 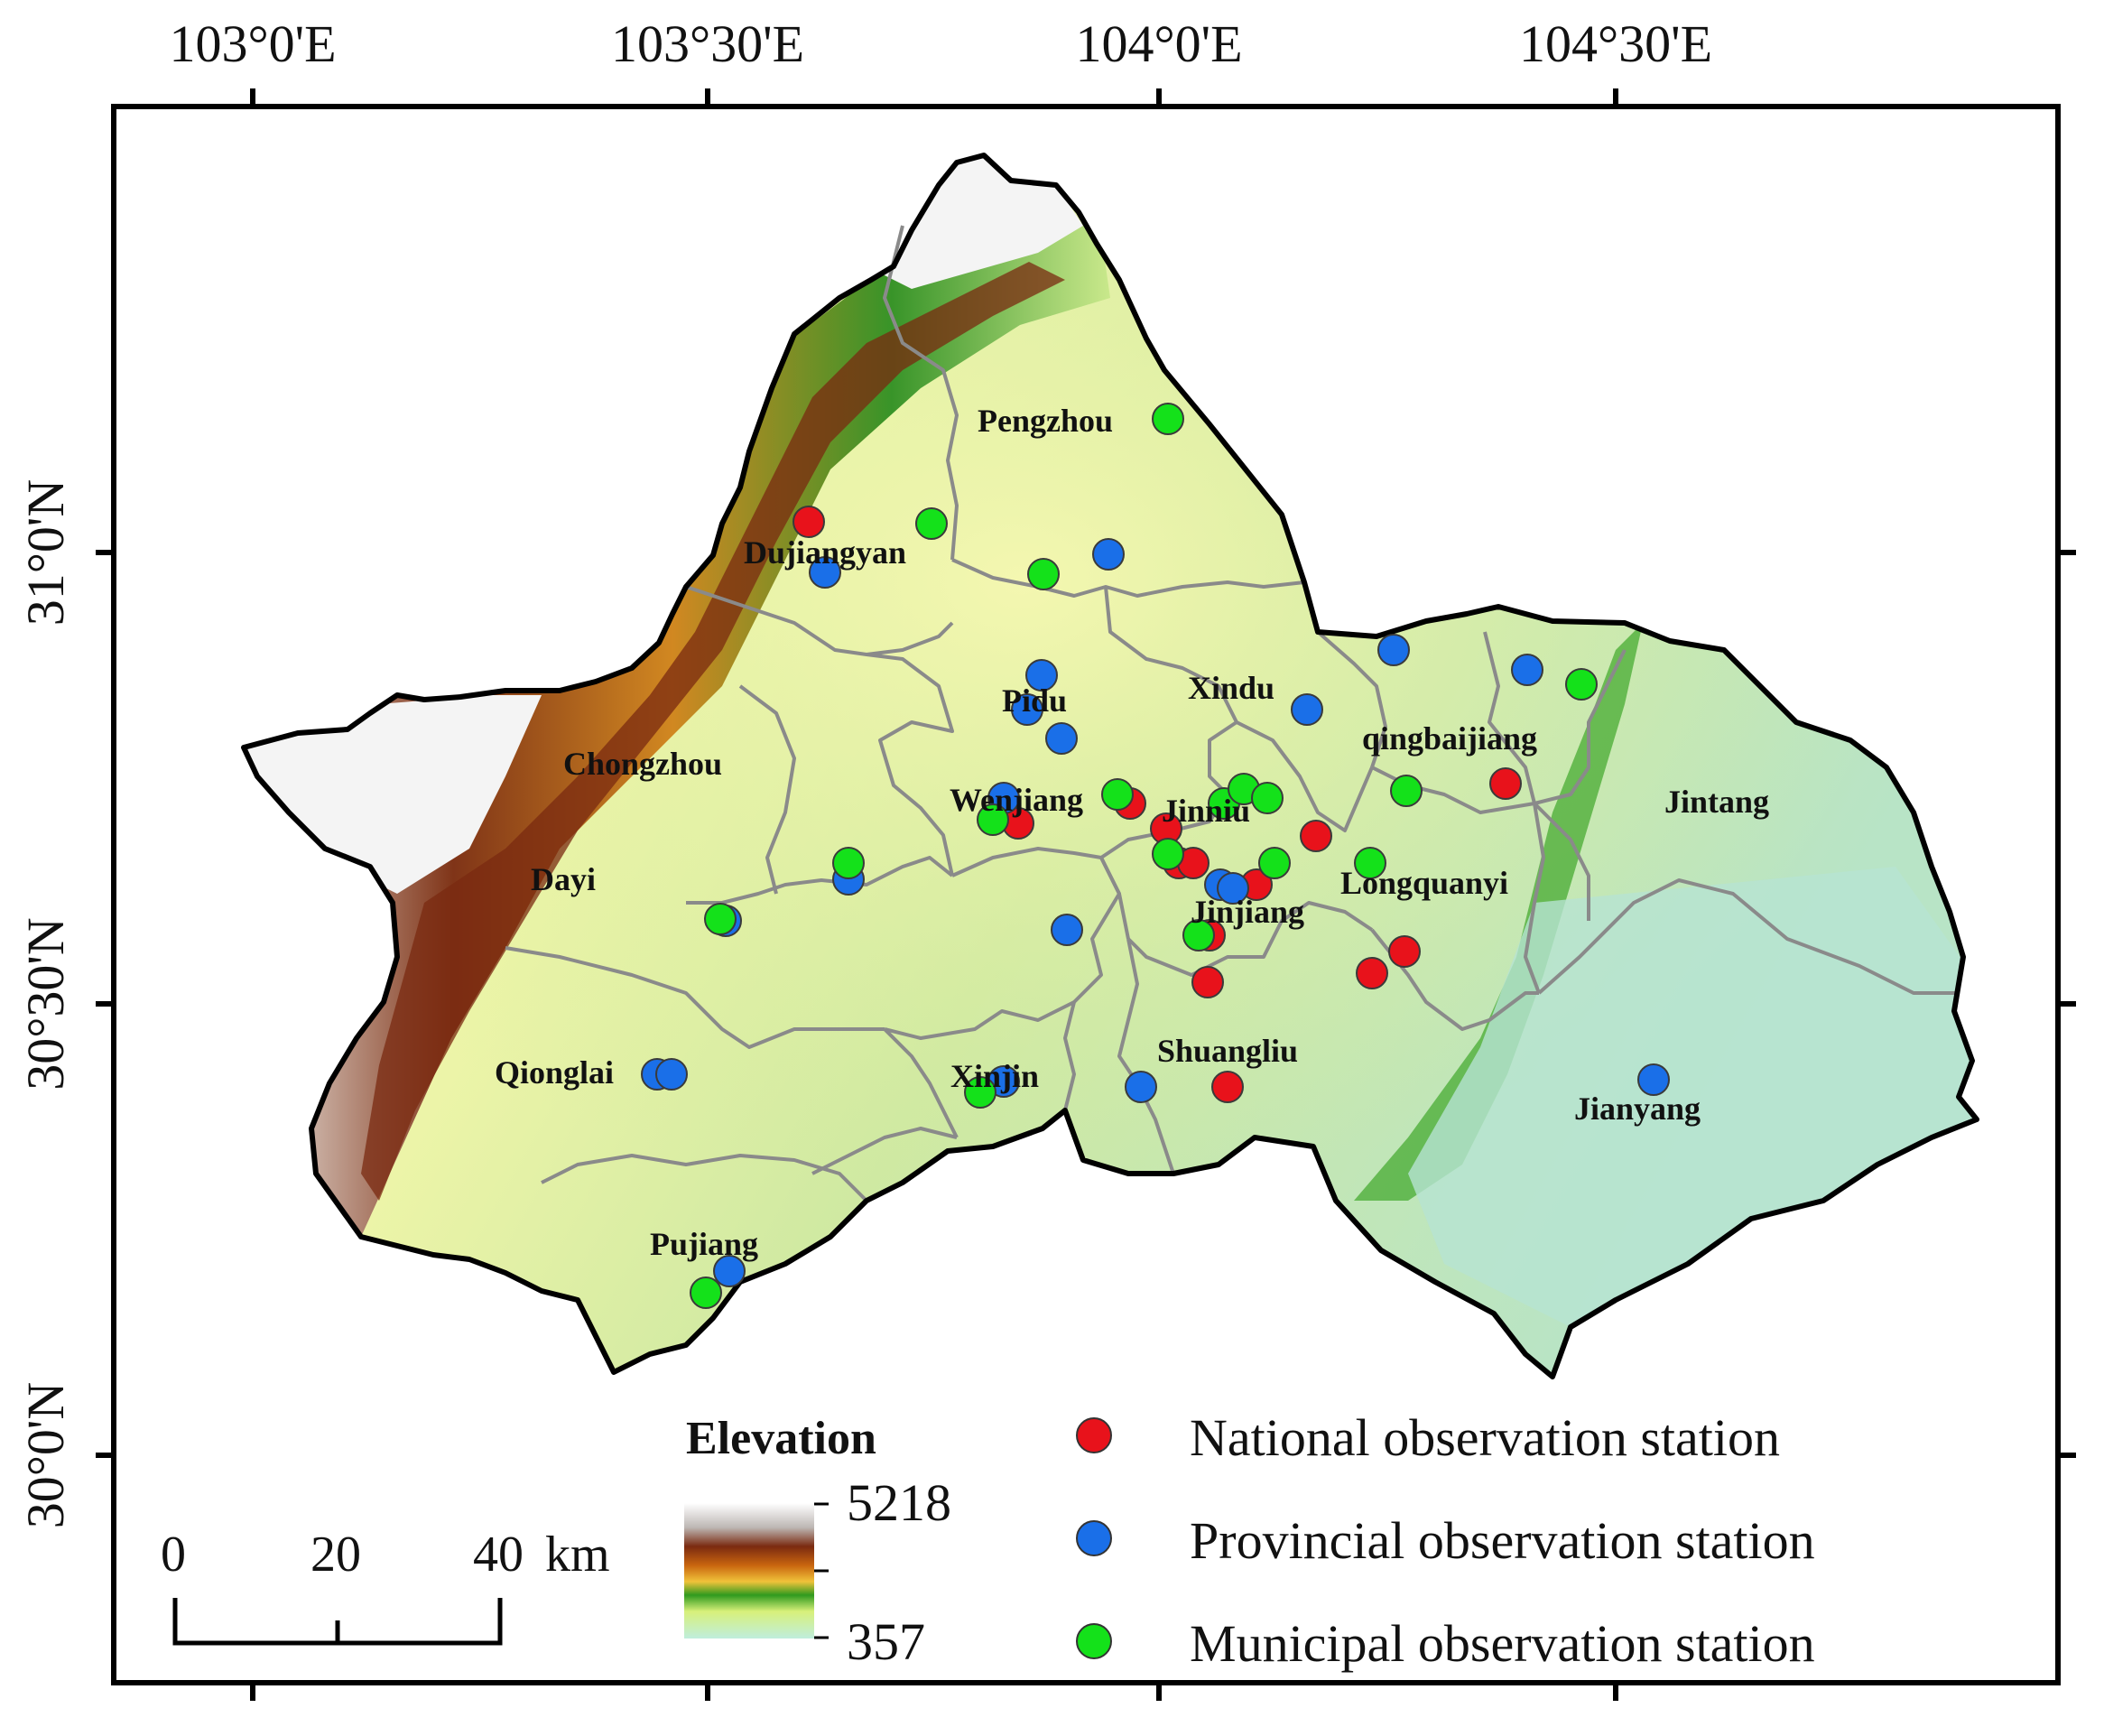 I want to click on district-label-pidu: Pidu, so click(x=1034, y=701).